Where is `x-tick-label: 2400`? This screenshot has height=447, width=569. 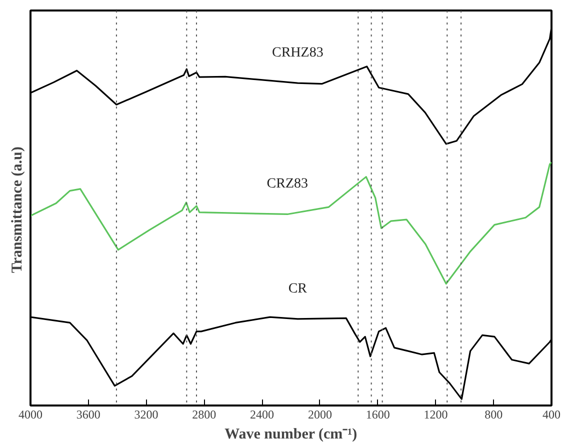
x-tick-label: 2400 is located at coordinates (262, 415).